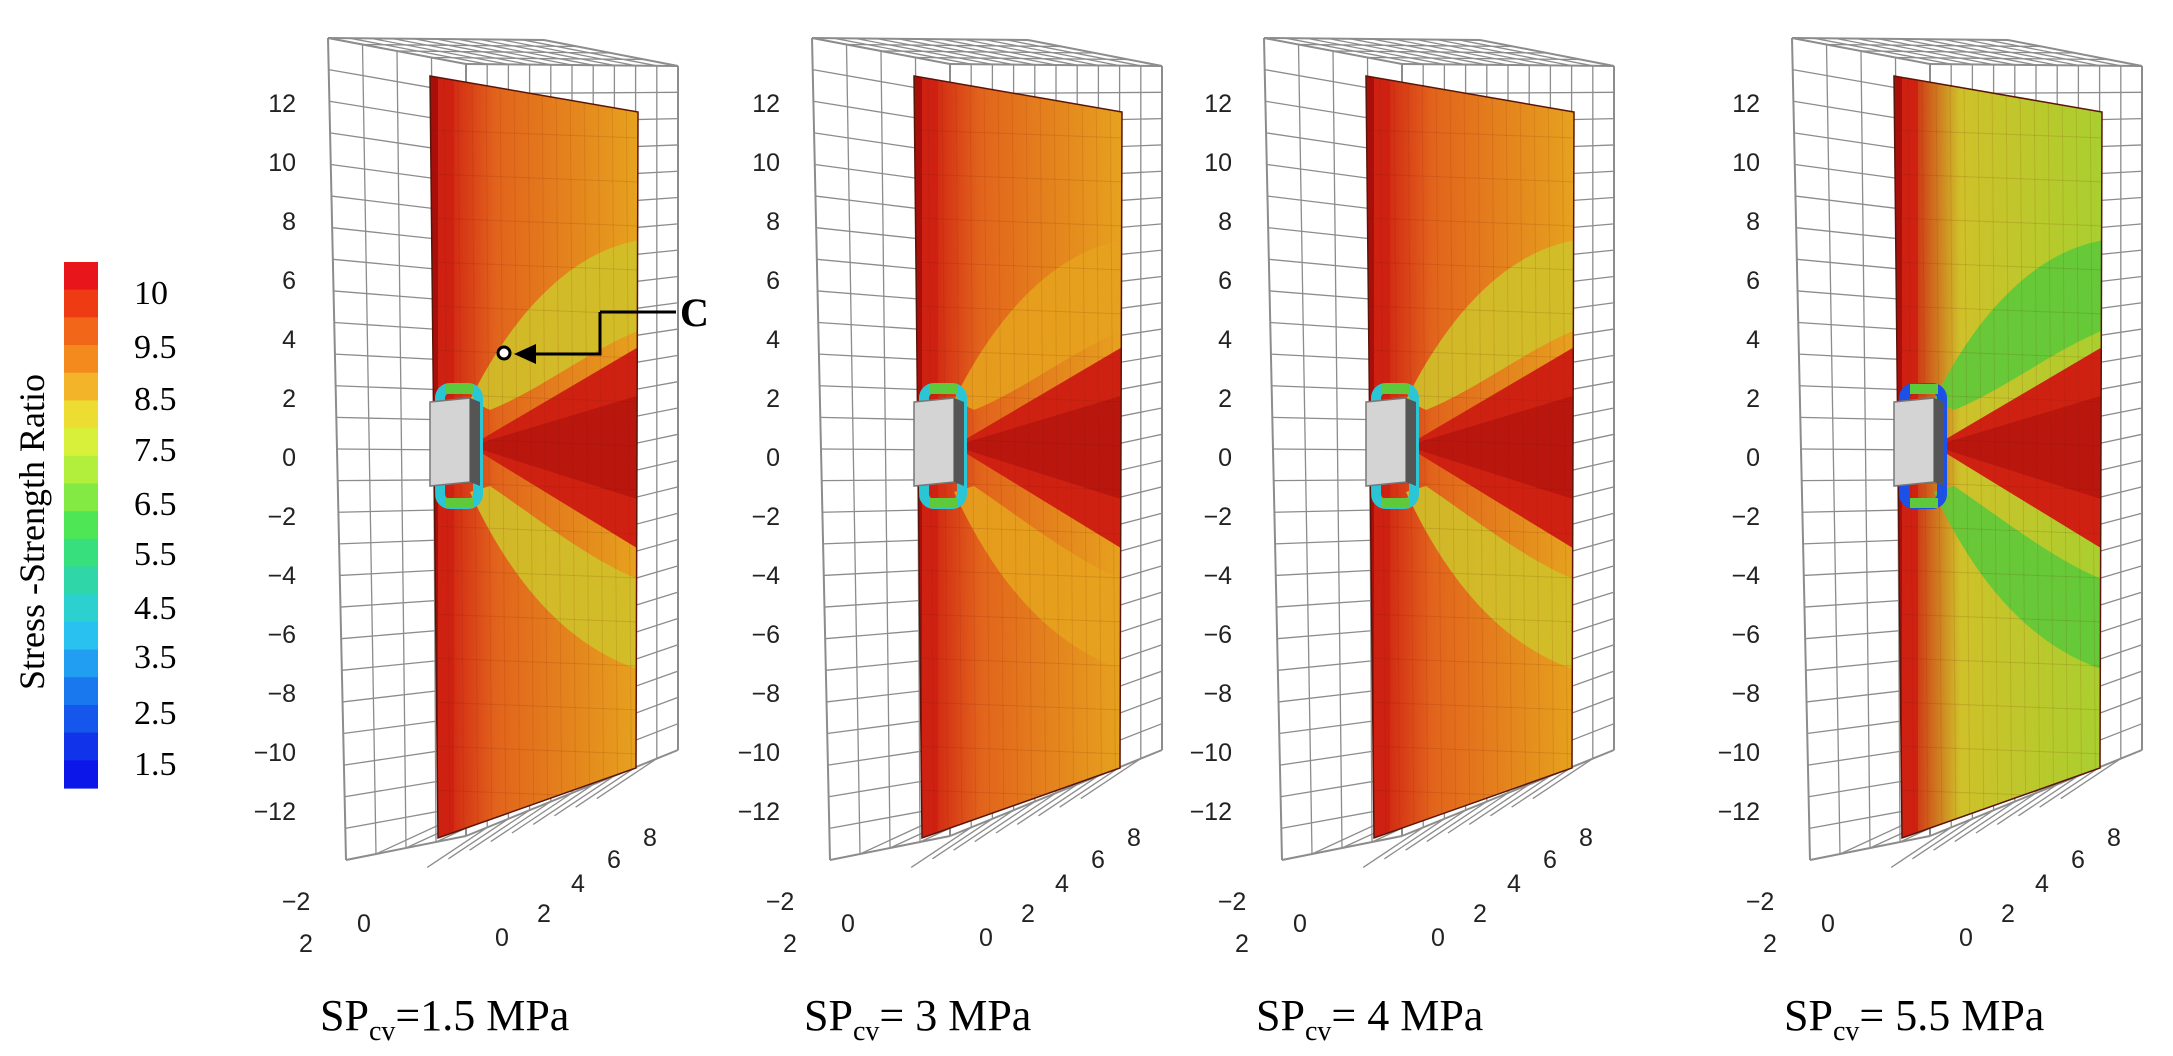  What do you see at coordinates (525, 354) in the screenshot?
I see `point-c-arrowhead` at bounding box center [525, 354].